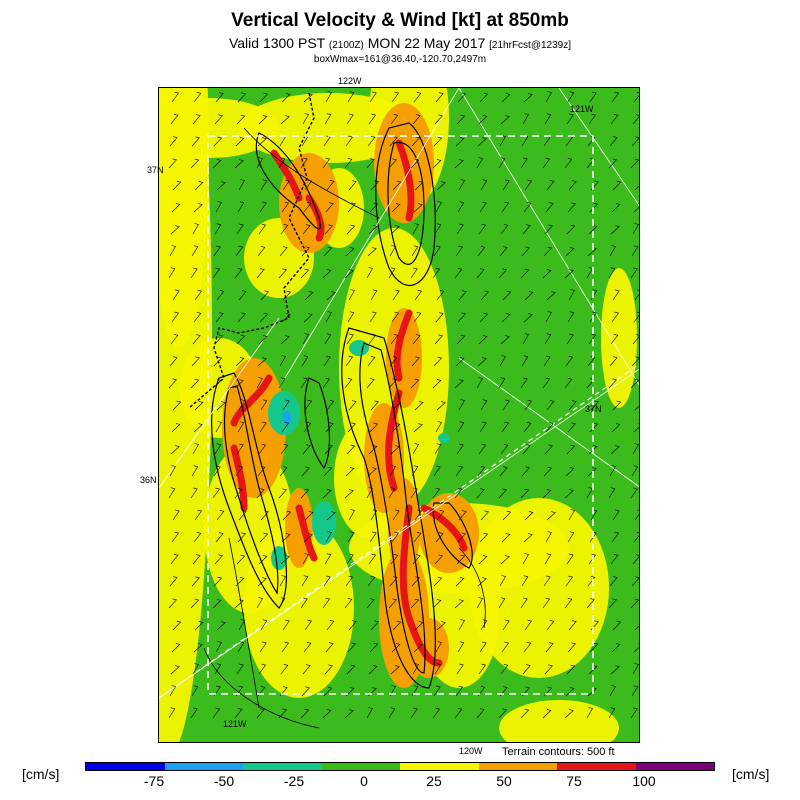  What do you see at coordinates (644, 781) in the screenshot?
I see `colorbar-tick: 100` at bounding box center [644, 781].